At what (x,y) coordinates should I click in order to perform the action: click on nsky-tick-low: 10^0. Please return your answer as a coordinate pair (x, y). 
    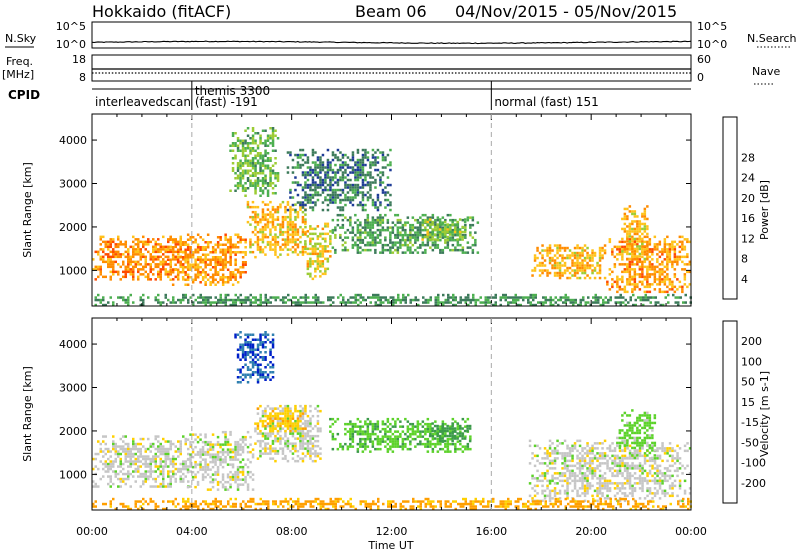
    Looking at the image, I should click on (71, 44).